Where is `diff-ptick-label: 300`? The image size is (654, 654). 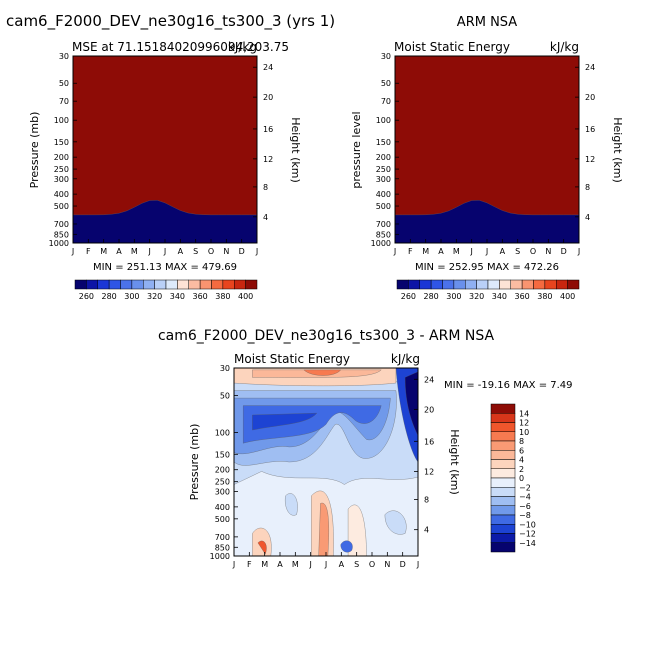 diff-ptick-label: 300 is located at coordinates (222, 491).